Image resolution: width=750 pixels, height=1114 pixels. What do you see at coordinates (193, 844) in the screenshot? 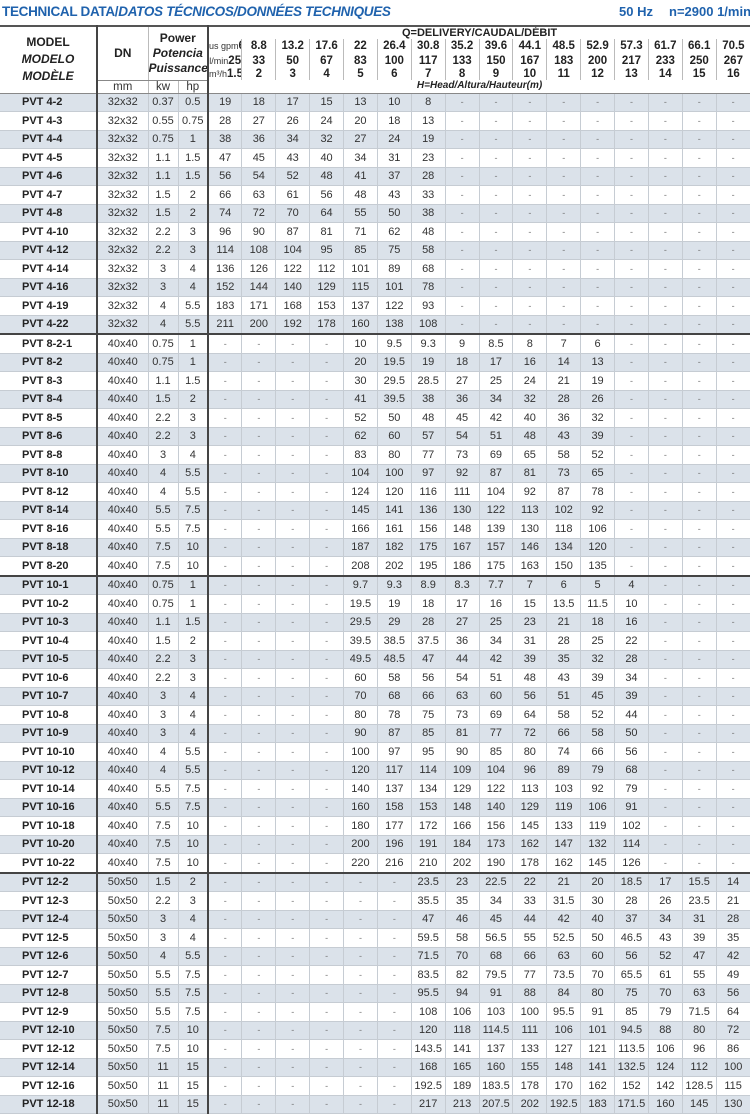
I see `hp-cell: 10` at bounding box center [193, 844].